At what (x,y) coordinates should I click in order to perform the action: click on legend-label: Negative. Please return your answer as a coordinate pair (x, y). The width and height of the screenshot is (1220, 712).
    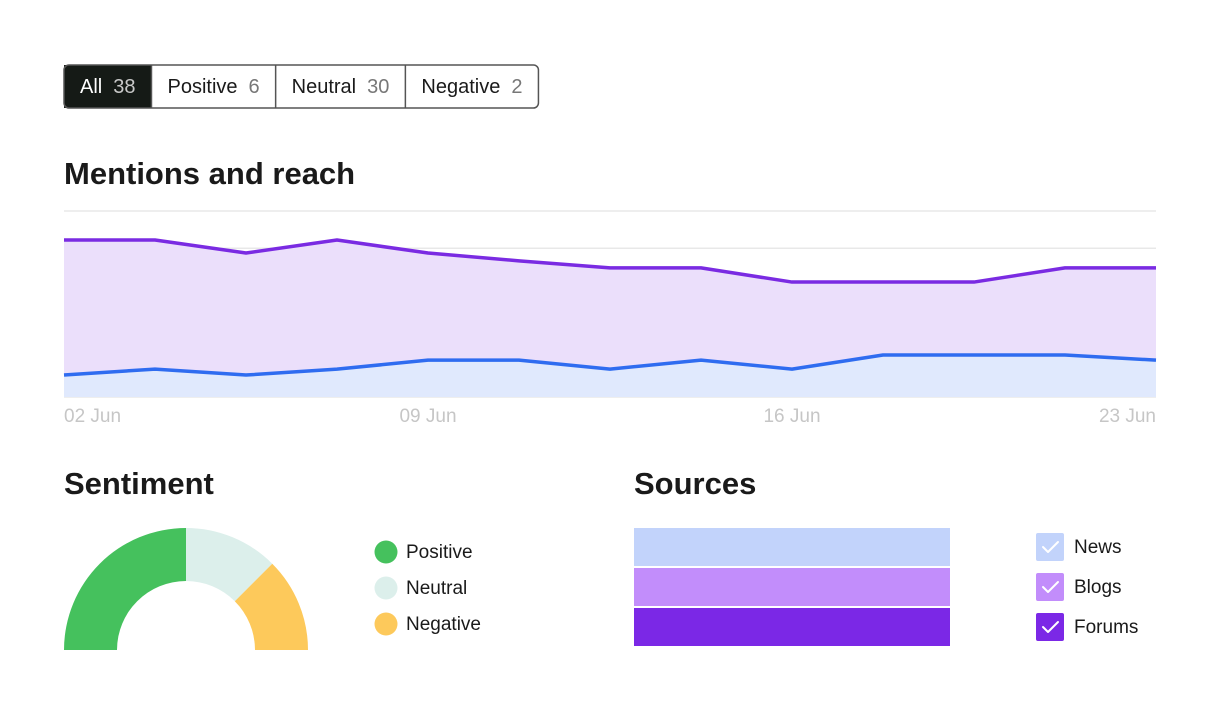
    Looking at the image, I should click on (443, 624).